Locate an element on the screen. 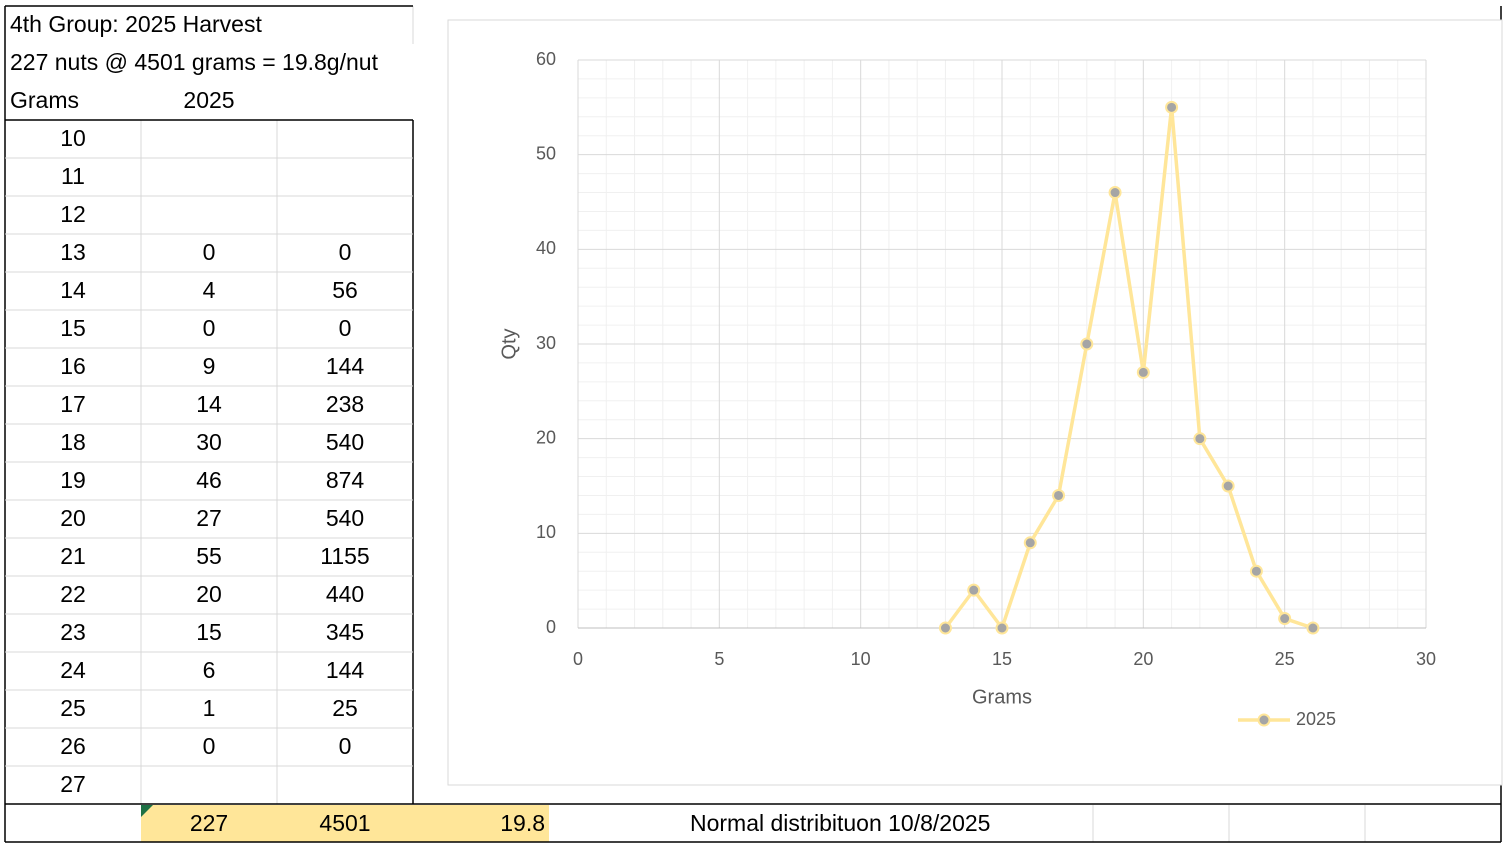 Image resolution: width=1504 pixels, height=850 pixels. cell-value: 16 is located at coordinates (73, 366).